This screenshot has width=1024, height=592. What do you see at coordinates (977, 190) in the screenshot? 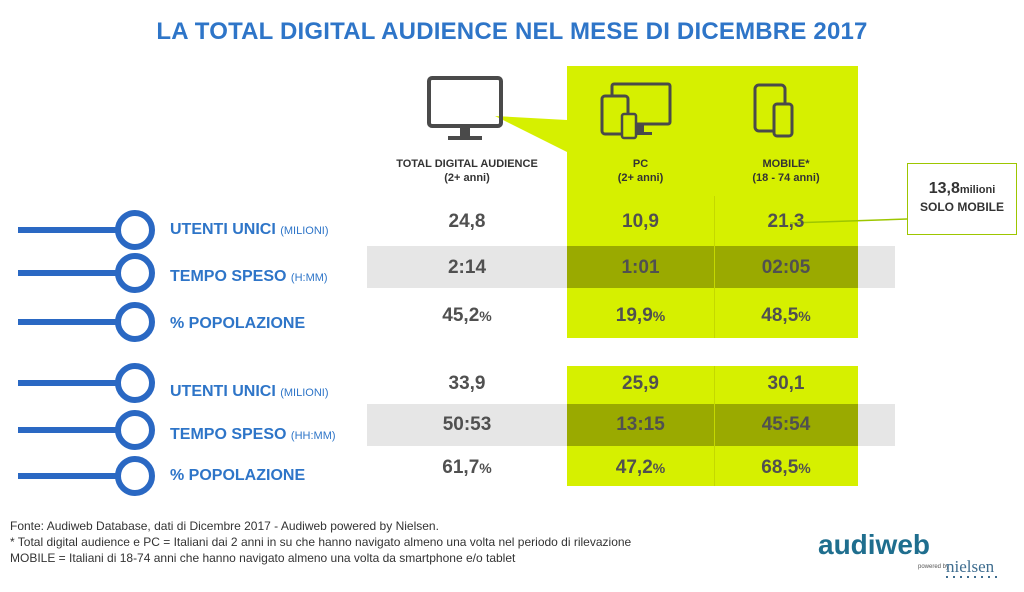
I see `callout-unit: milioni` at bounding box center [977, 190].